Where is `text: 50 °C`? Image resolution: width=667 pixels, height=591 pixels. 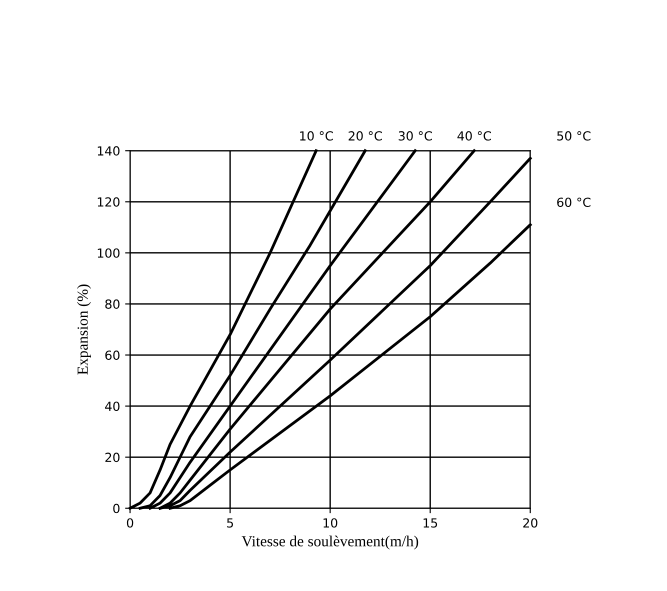
text: 50 °C is located at coordinates (573, 136).